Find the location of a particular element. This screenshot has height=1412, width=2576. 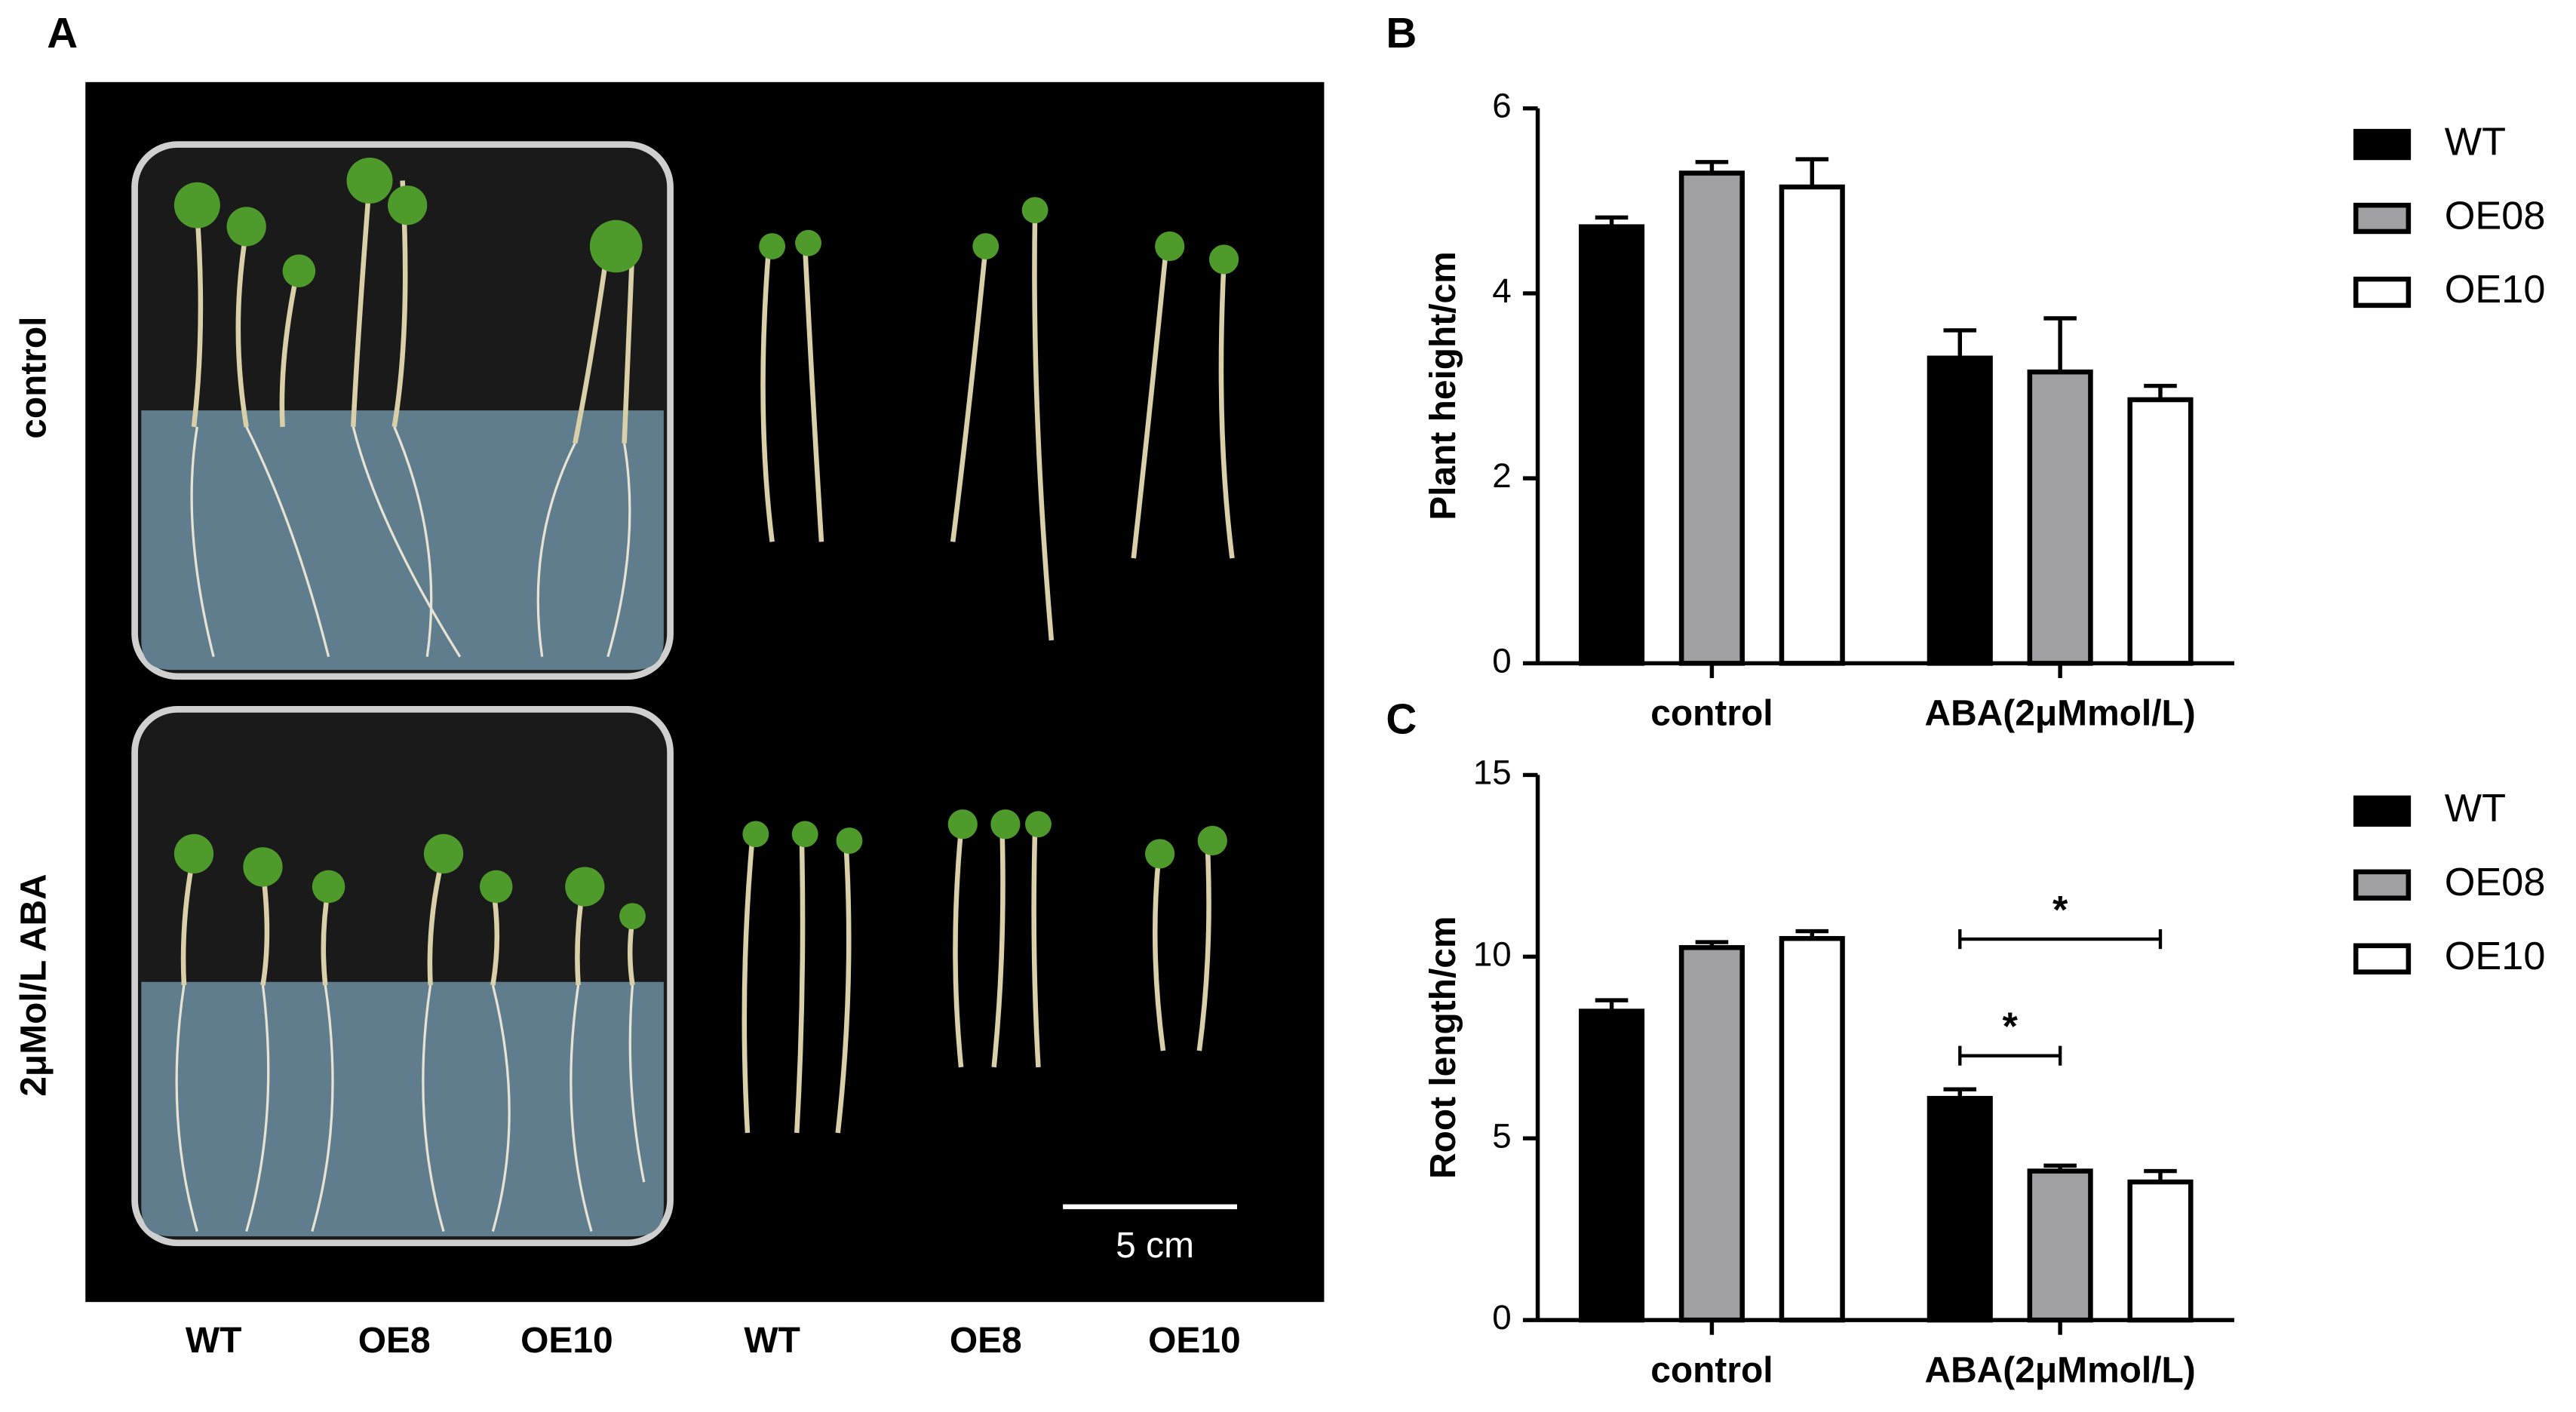

y-tick-label: 5 is located at coordinates (1501, 1136).